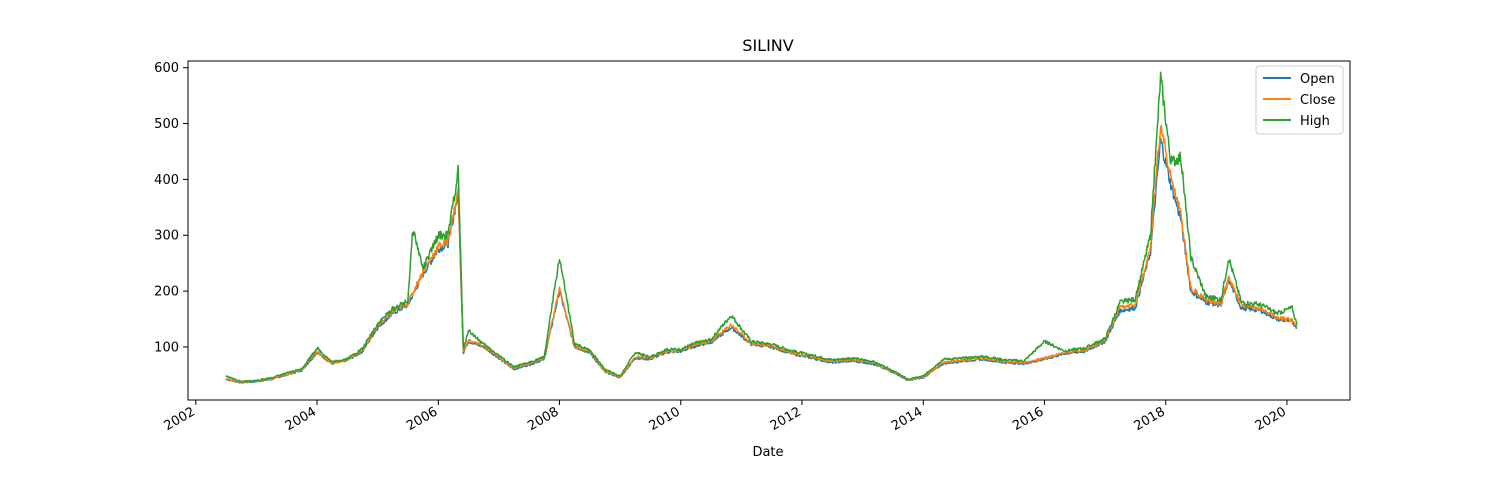 Image resolution: width=1500 pixels, height=500 pixels. Describe the element at coordinates (1317, 100) in the screenshot. I see `legend-label-close: Close` at that location.